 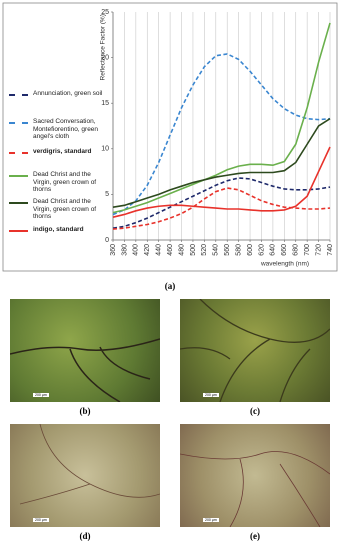 What do you see at coordinates (318, 250) in the screenshot?
I see `x-tick-label: 720` at bounding box center [318, 250].